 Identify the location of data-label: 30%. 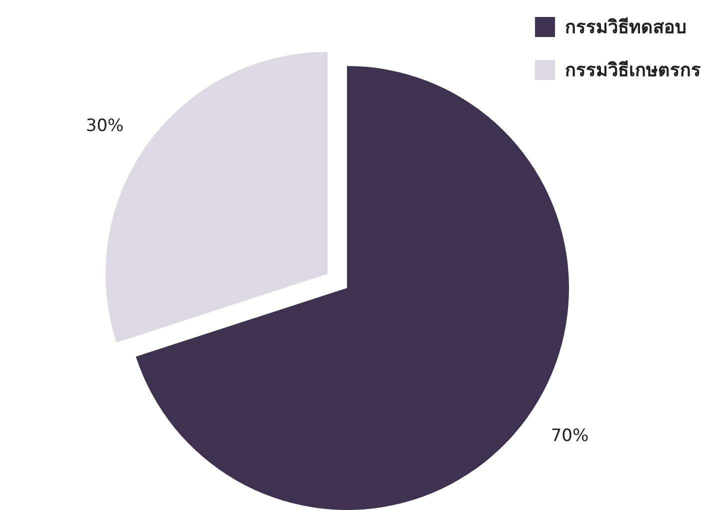
(105, 126).